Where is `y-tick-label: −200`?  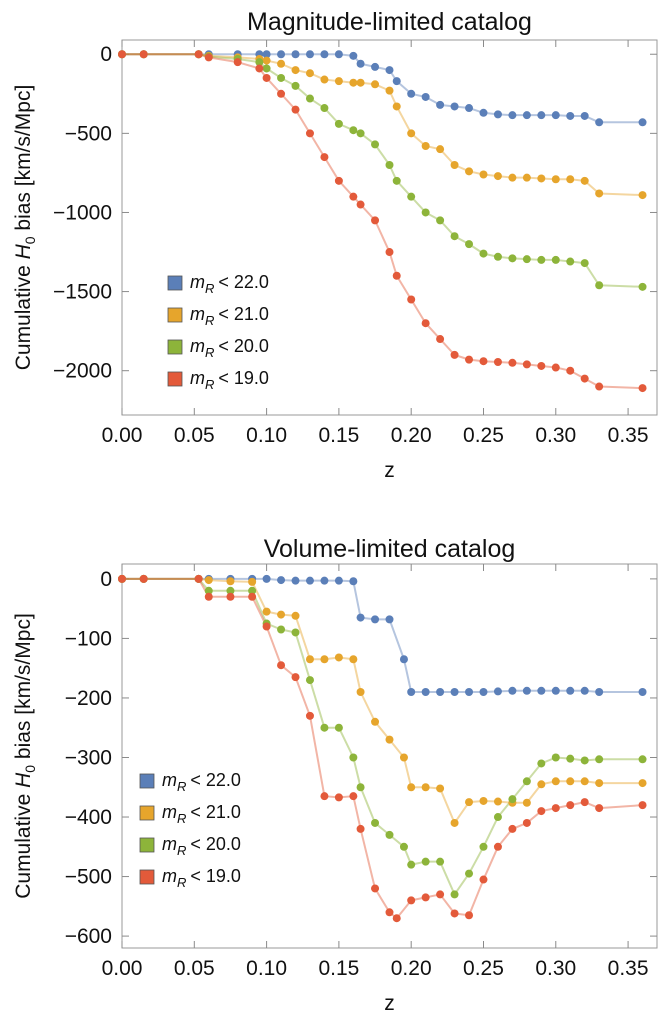 y-tick-label: −200 is located at coordinates (88, 698).